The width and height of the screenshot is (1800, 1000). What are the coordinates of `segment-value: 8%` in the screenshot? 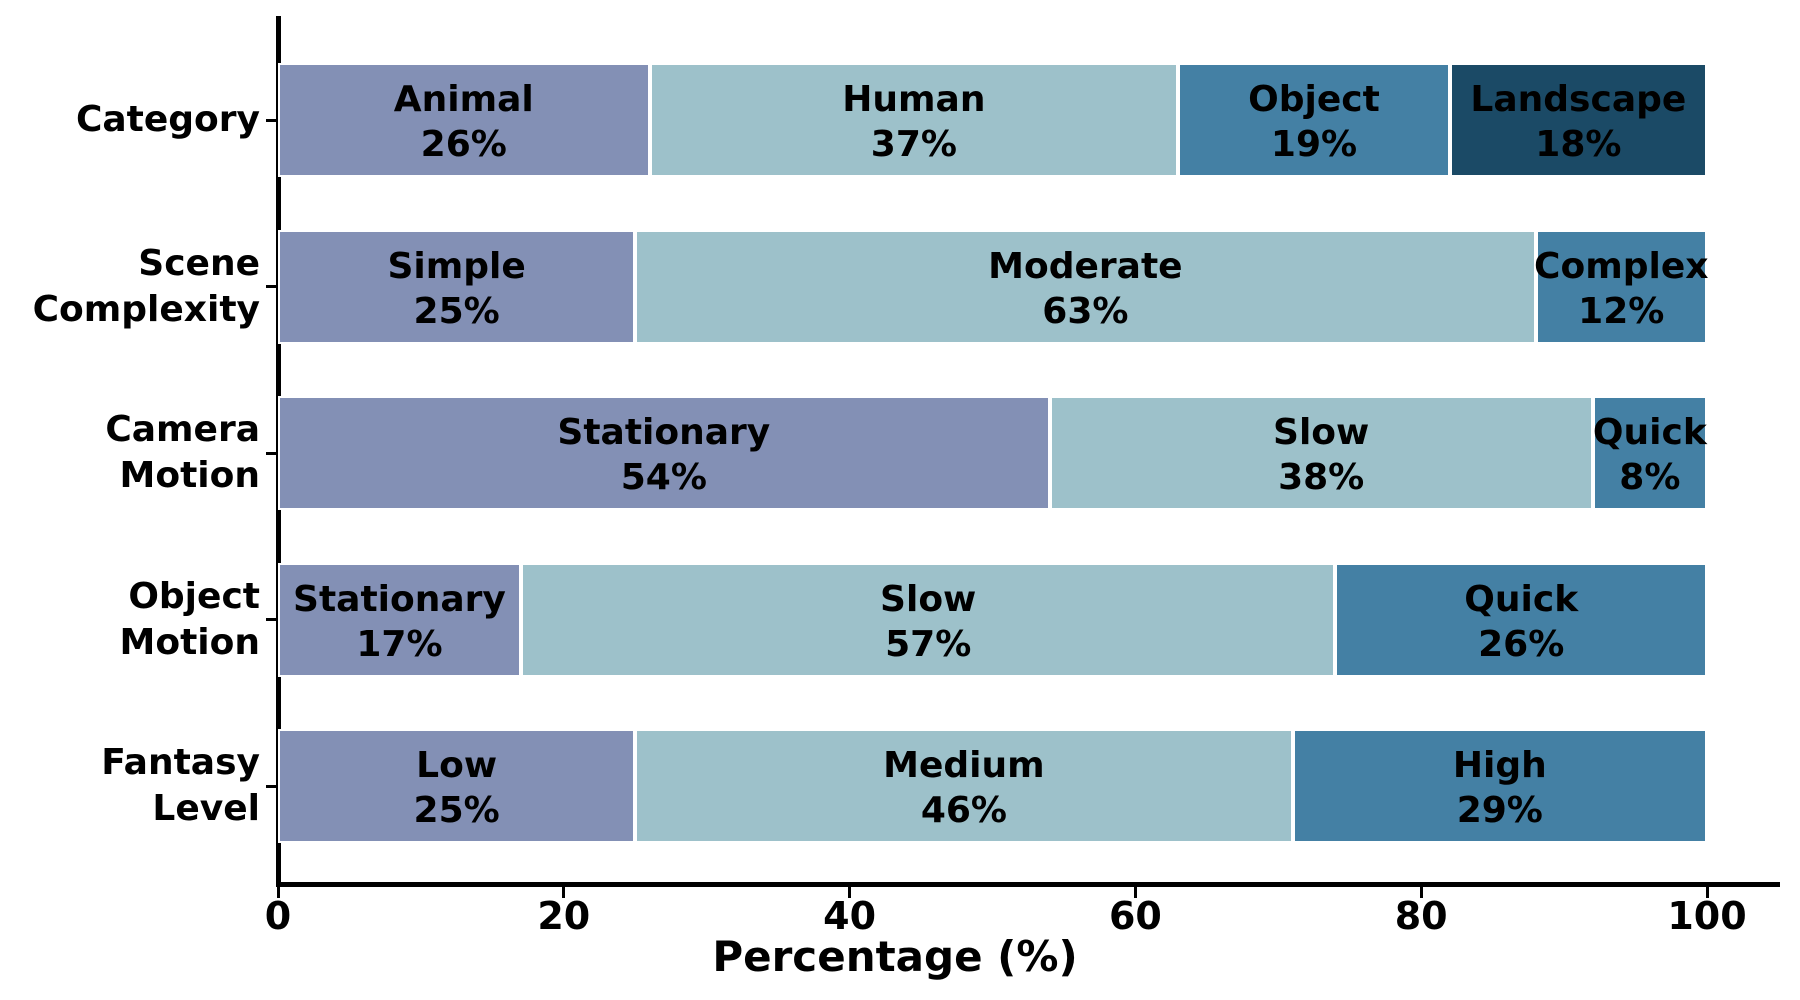 It's located at (1650, 477).